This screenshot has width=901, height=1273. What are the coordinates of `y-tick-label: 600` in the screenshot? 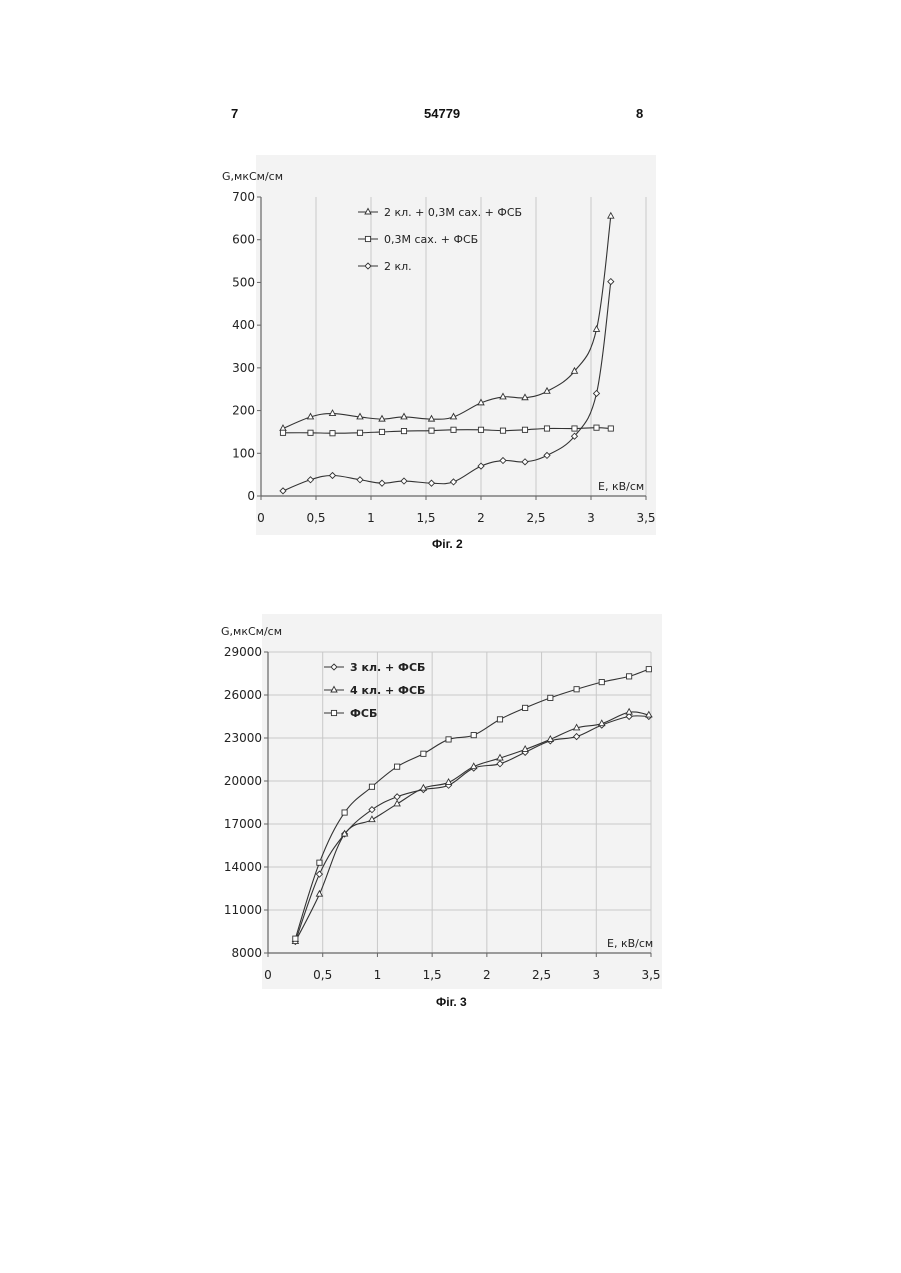 It's located at (243, 240).